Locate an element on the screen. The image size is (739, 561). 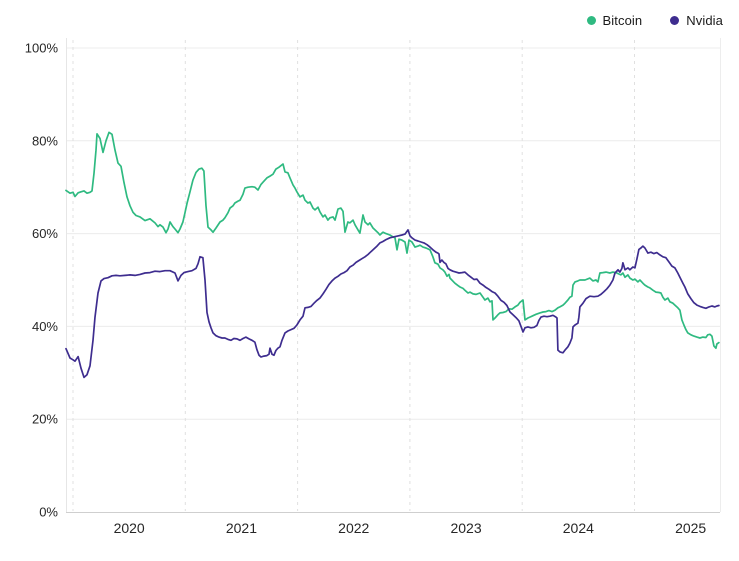
y-axis-tick-label: 20% is located at coordinates (45, 419).